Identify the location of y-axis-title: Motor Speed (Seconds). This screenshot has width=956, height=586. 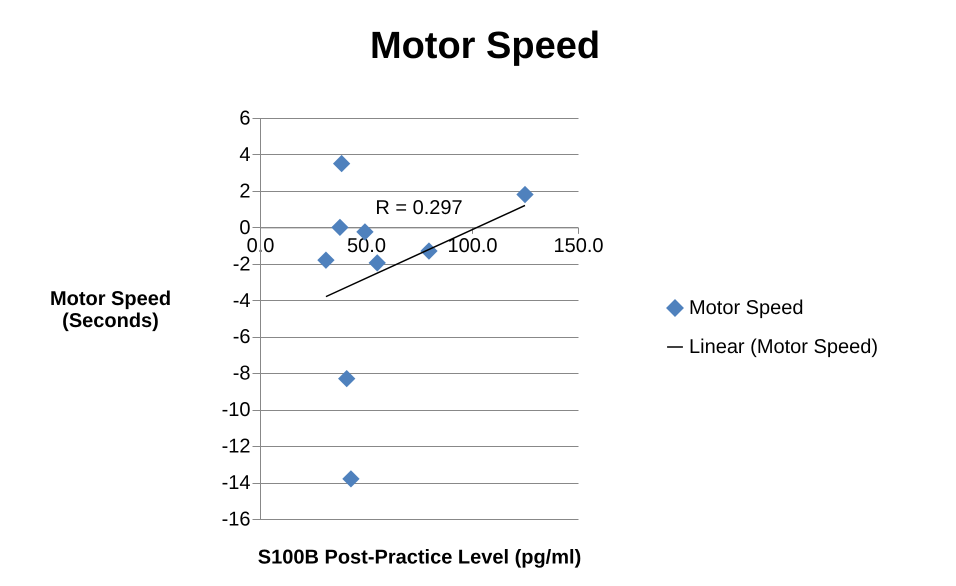
(111, 310).